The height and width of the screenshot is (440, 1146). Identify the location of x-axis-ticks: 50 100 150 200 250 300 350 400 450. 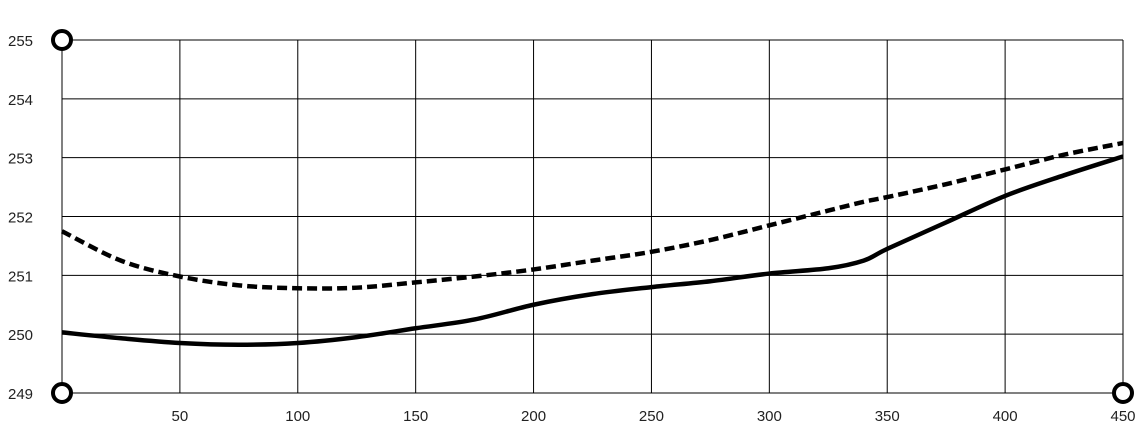
(654, 416).